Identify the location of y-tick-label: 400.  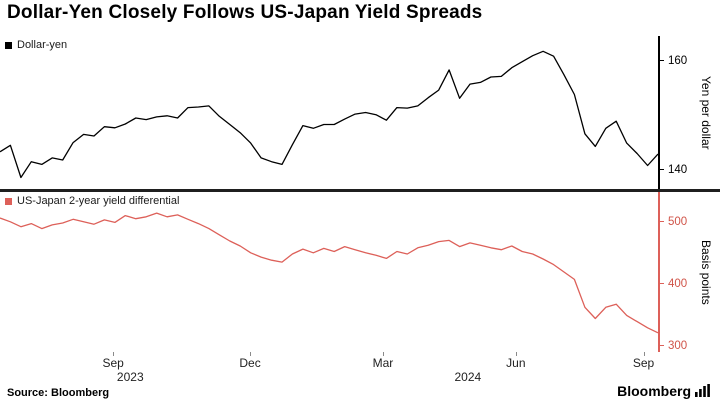
(678, 283).